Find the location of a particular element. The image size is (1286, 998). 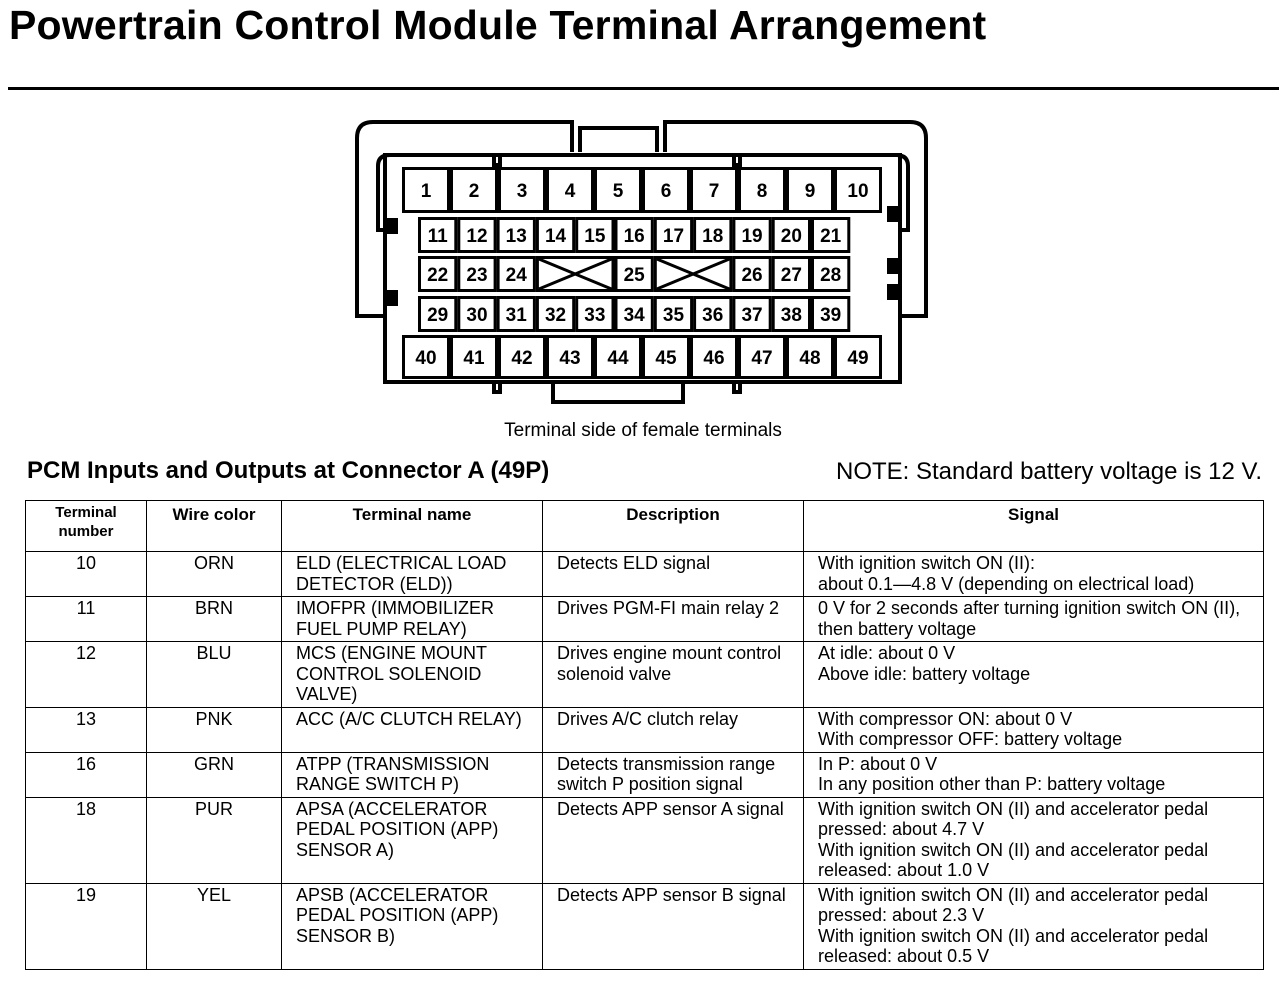

terminal-number-label: 49 is located at coordinates (857, 358).